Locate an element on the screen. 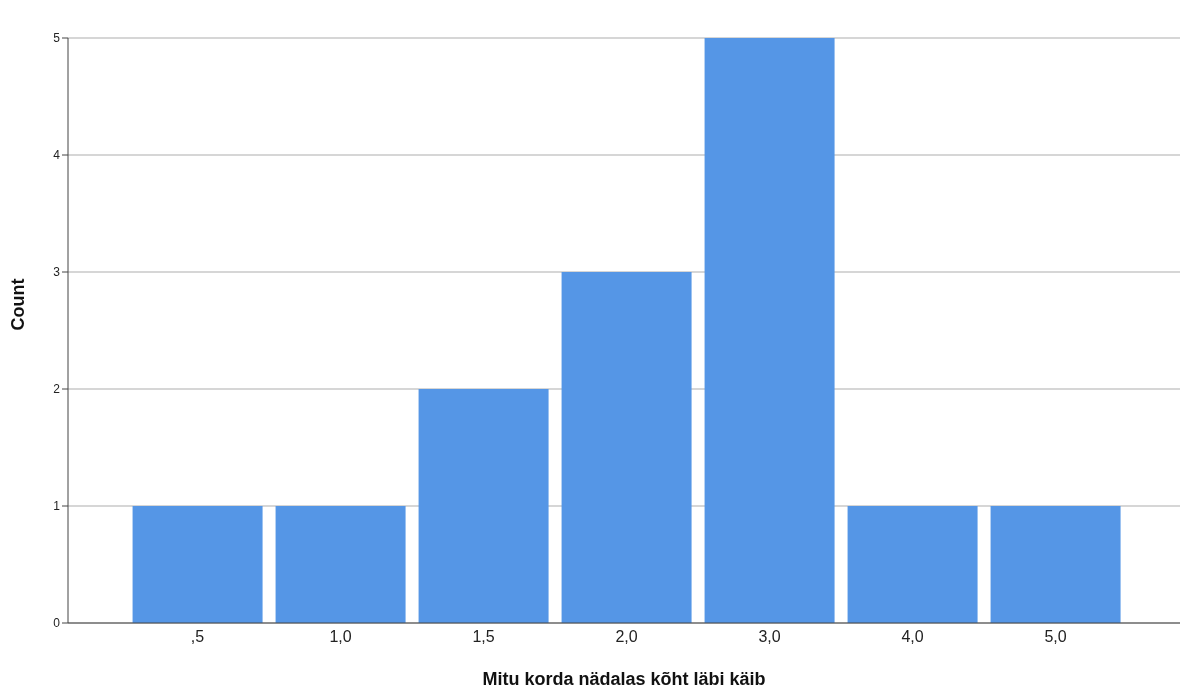 Image resolution: width=1180 pixels, height=693 pixels. y-axis-title: Count is located at coordinates (18, 304).